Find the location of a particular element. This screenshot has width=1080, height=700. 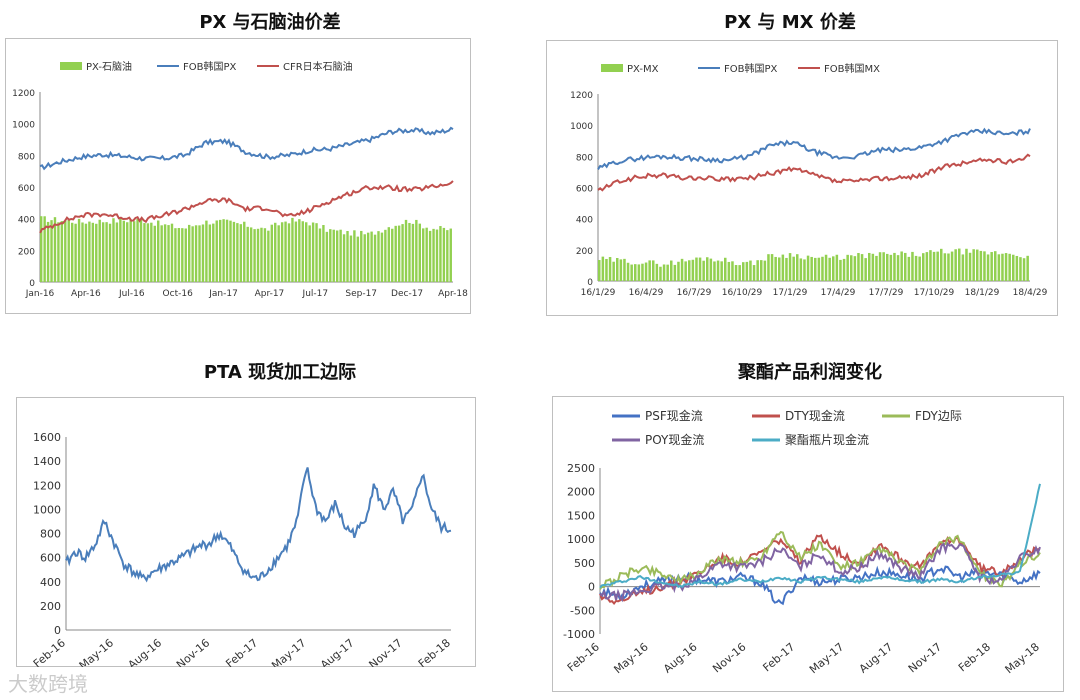

profit-line-poy is located at coordinates (820, 572).